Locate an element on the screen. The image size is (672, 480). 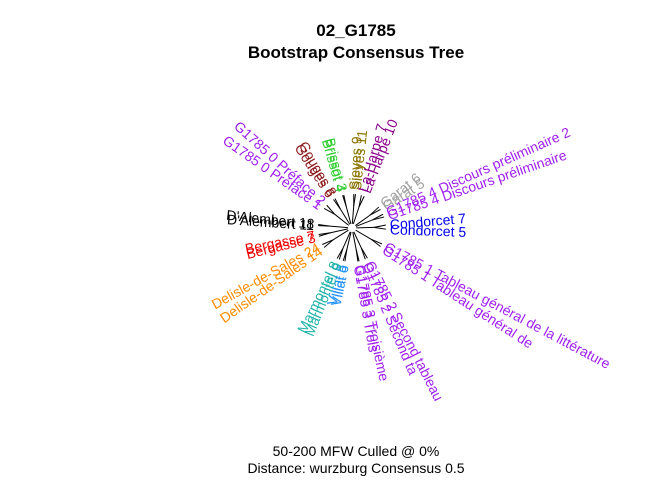
leaf-label: Sieyes 9 is located at coordinates (355, 163).